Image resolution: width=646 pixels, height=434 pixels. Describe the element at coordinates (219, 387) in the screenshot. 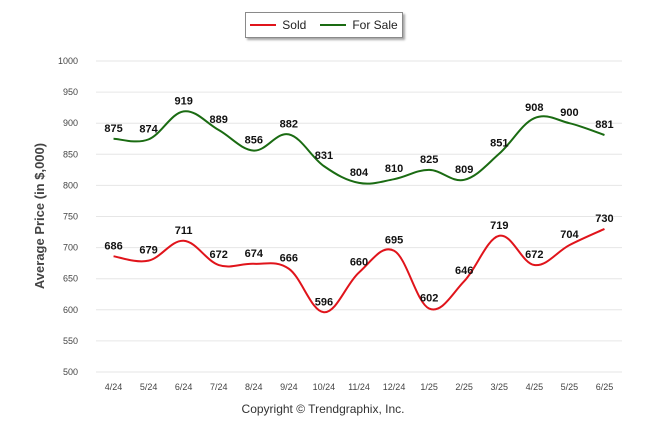

I see `x-tick-label: 7/24` at that location.